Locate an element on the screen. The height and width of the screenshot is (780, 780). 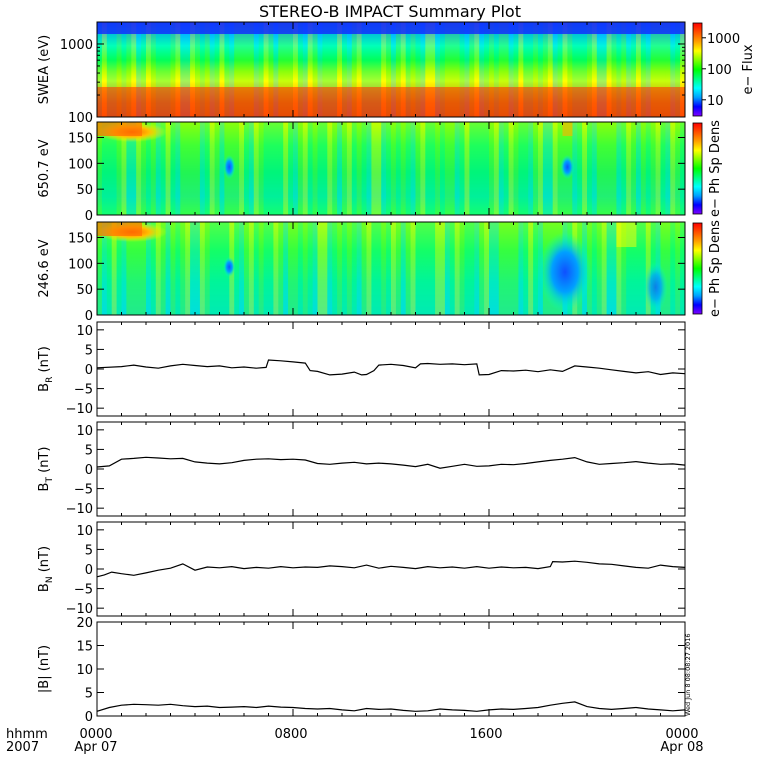
y-axis-label-5: BN (nT) is located at coordinates (46, 569).